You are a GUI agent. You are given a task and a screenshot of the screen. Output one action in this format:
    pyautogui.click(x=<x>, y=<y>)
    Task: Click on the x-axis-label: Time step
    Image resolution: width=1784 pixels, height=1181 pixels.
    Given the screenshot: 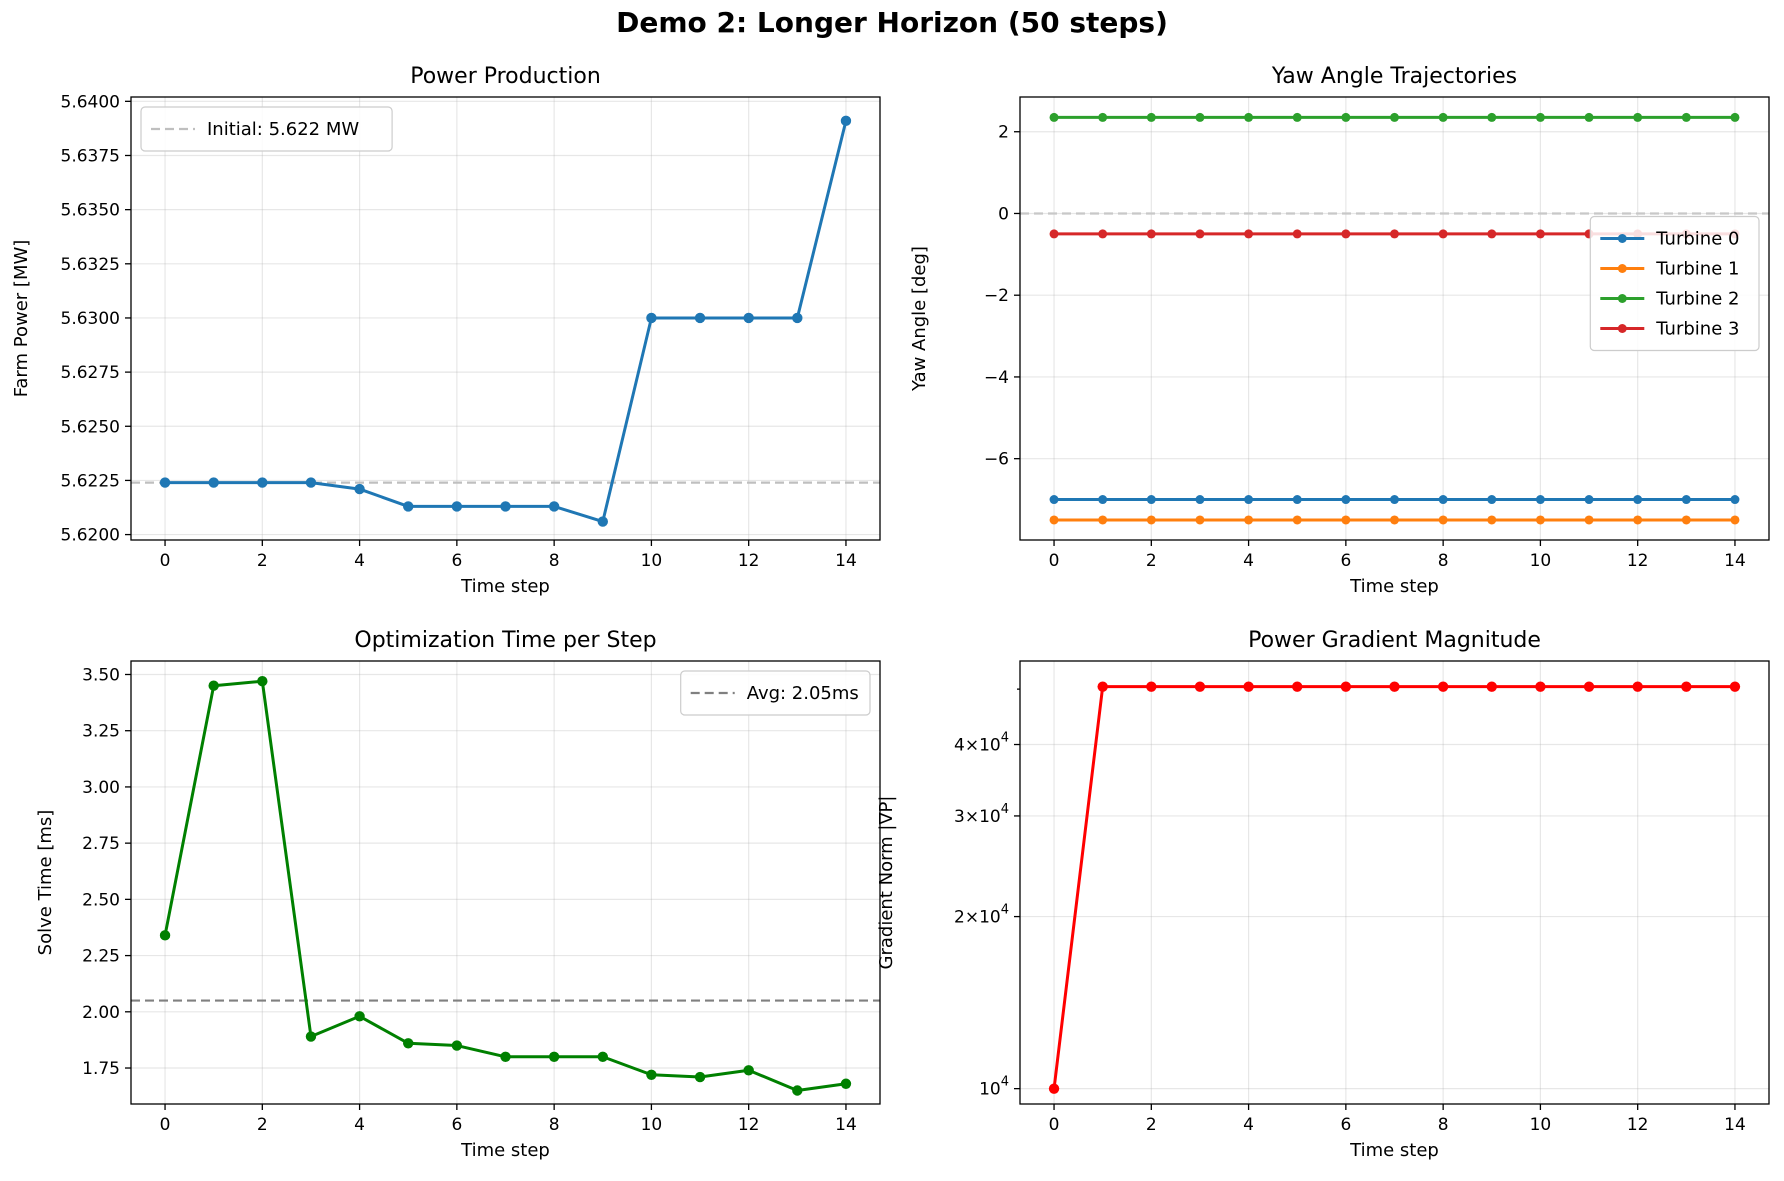 What is the action you would take?
    pyautogui.click(x=1394, y=586)
    